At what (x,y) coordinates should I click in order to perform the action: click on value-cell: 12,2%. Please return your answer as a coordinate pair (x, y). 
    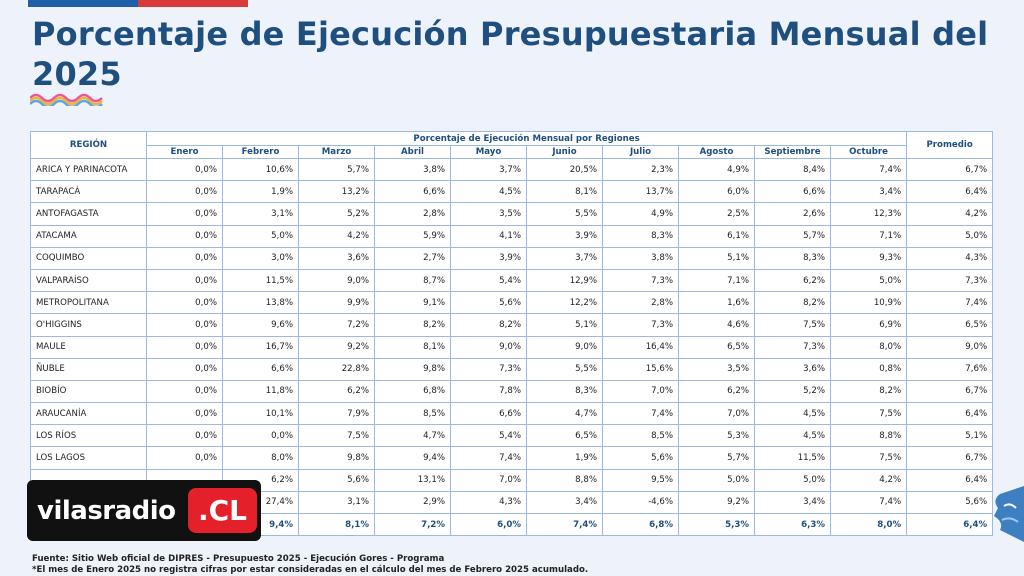
    Looking at the image, I should click on (564, 303).